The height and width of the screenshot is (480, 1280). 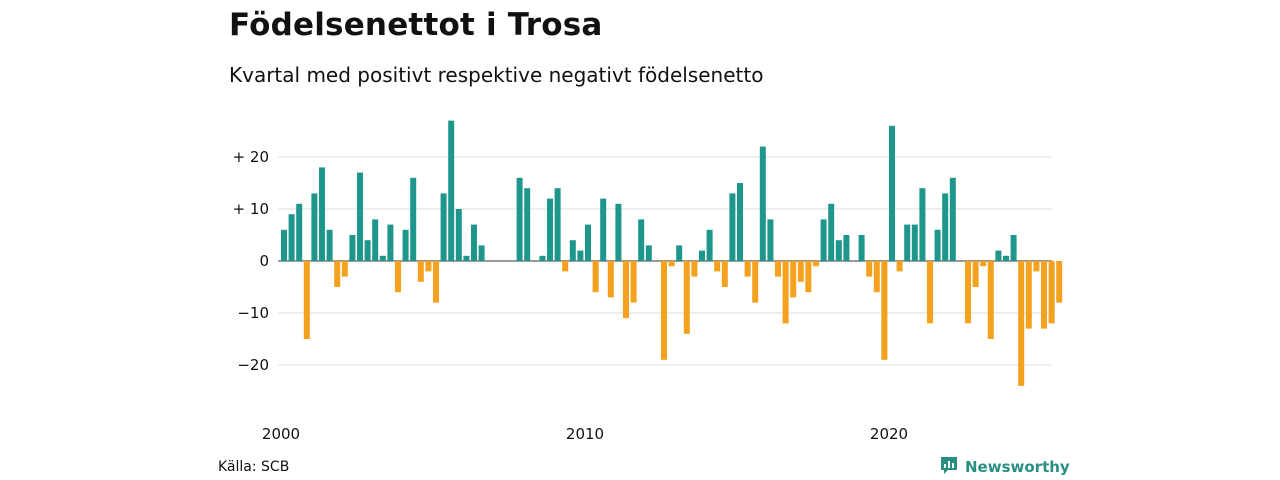 I want to click on x-tick-label: 2010, so click(x=585, y=434).